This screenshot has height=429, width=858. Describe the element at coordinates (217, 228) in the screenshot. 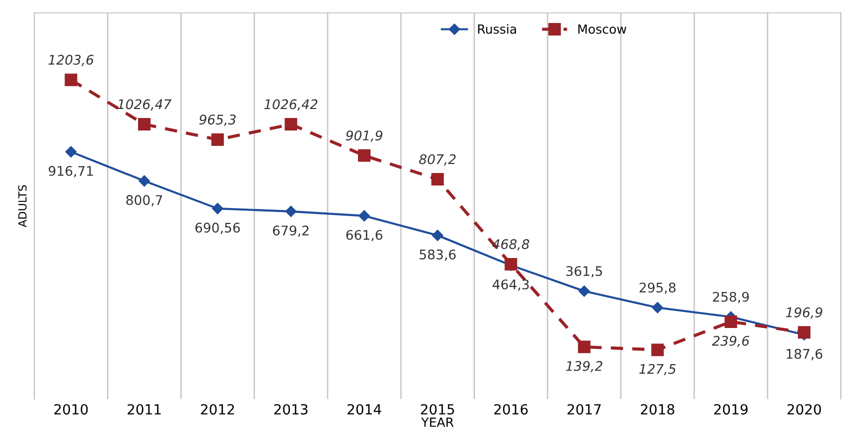

I see `data-label: 690,56` at that location.